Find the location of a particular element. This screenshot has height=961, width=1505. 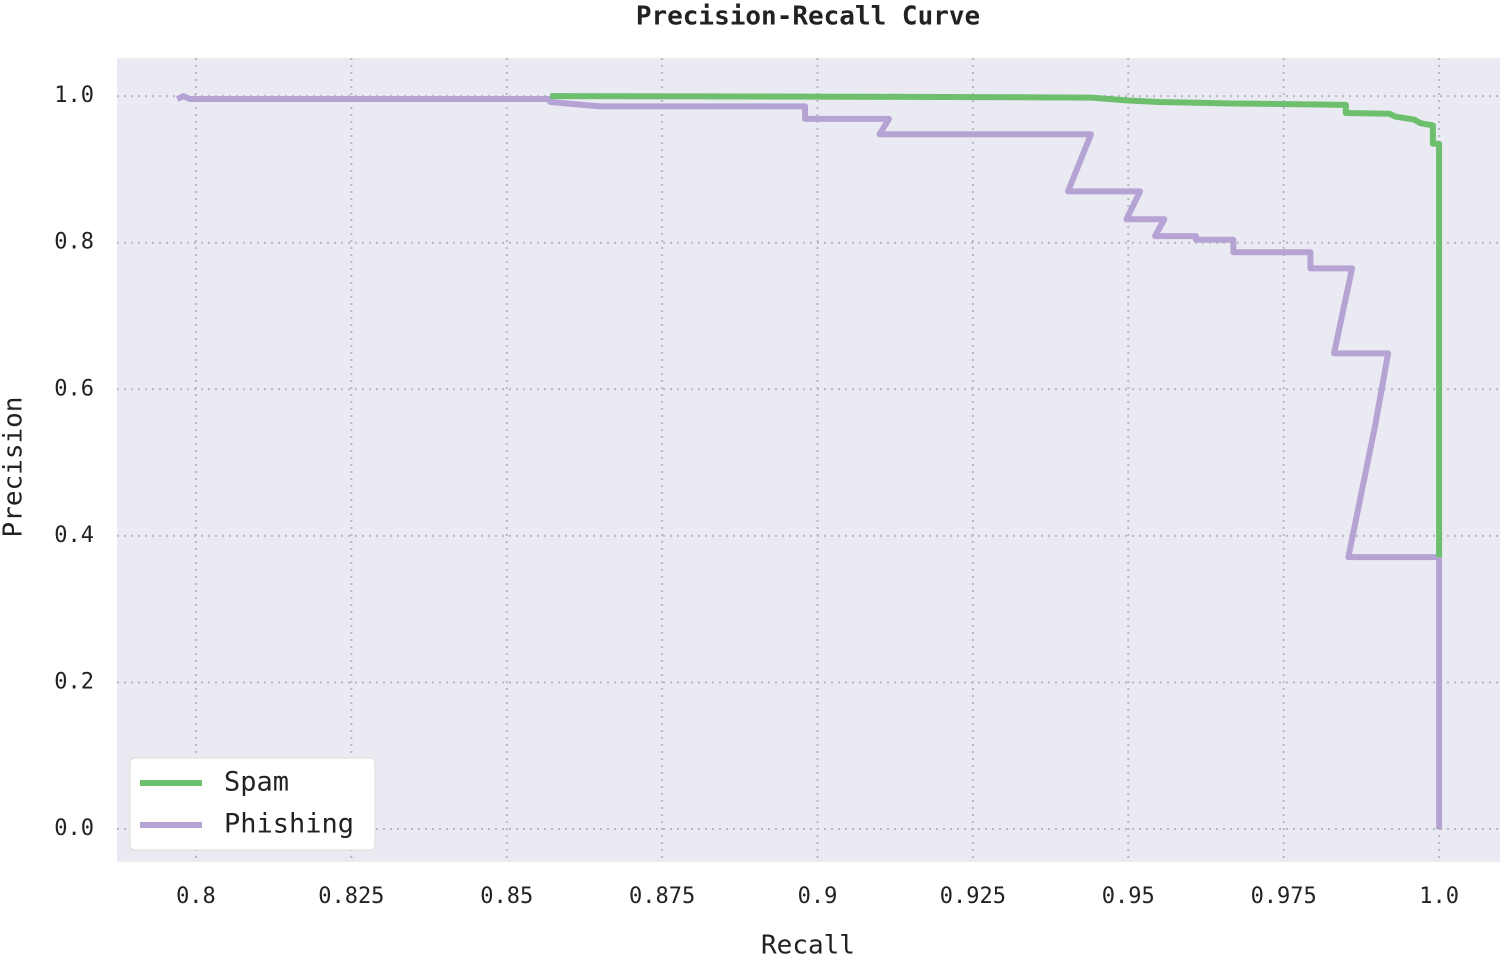

y-tick-label: 0.4 is located at coordinates (74, 535).